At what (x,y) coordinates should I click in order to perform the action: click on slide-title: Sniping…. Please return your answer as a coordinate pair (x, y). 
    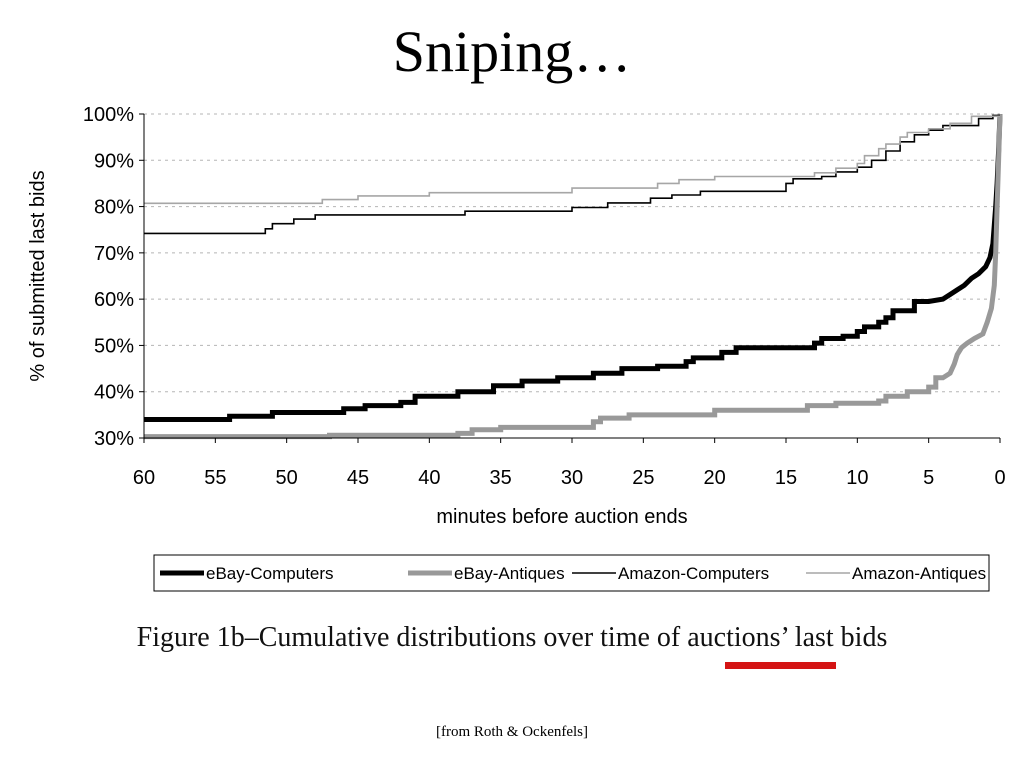
    Looking at the image, I should click on (512, 51).